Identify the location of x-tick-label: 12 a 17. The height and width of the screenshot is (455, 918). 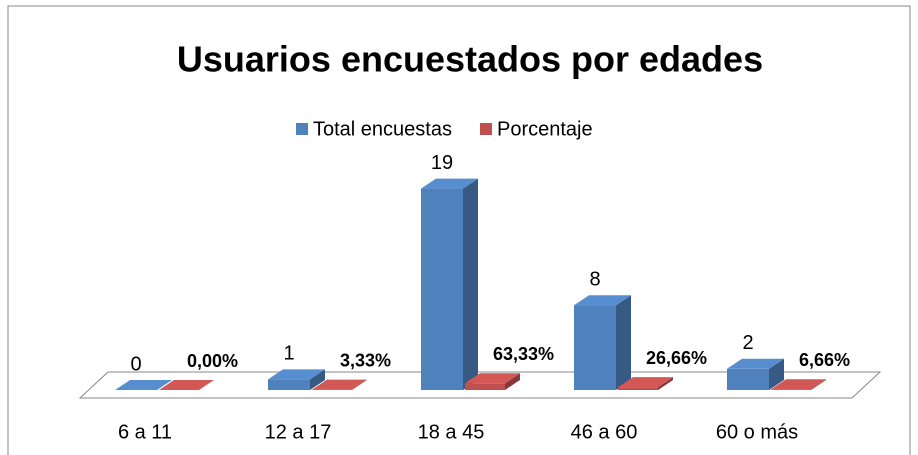
(298, 432).